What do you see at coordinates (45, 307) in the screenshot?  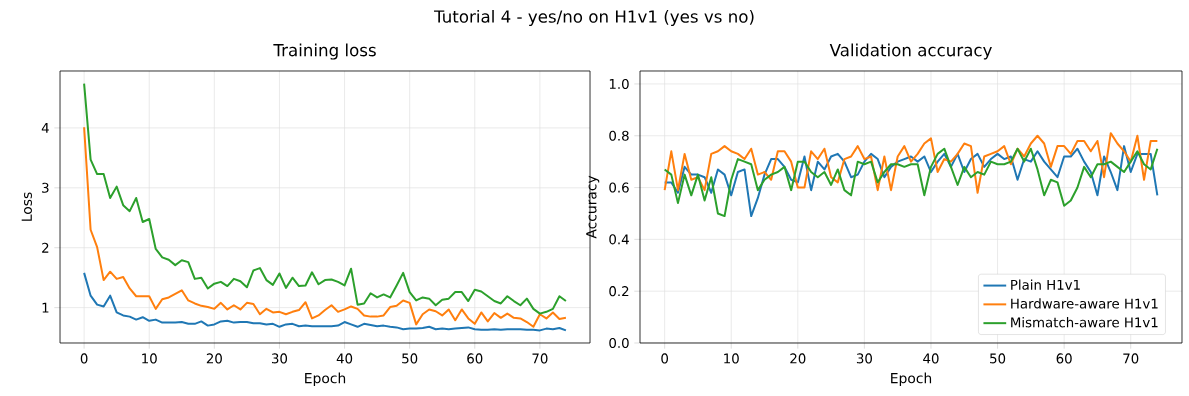 I see `y-tick-label: 1` at bounding box center [45, 307].